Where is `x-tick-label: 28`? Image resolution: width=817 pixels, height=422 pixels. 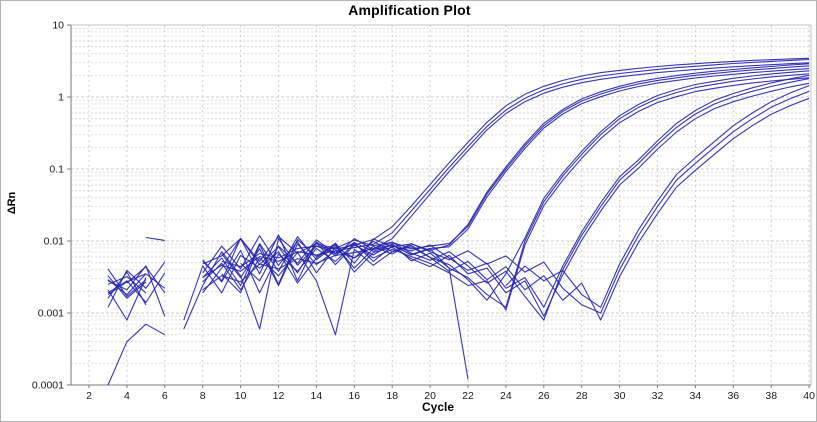
x-tick-label: 28 is located at coordinates (582, 396).